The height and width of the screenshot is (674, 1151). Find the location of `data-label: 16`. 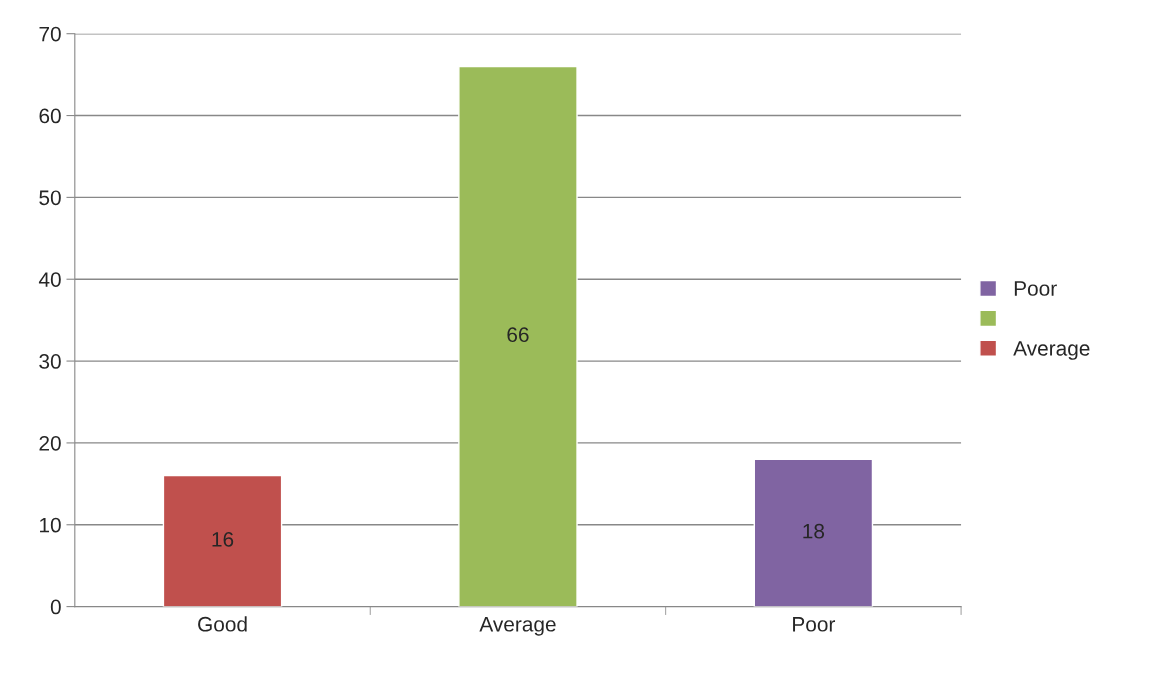

data-label: 16 is located at coordinates (223, 539).